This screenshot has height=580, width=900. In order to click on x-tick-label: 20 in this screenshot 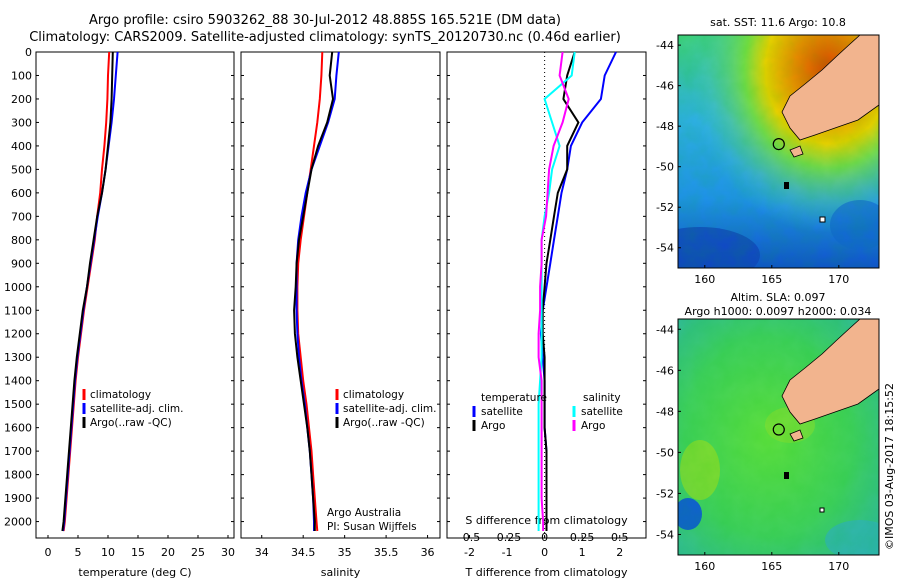, I will do `click(168, 552)`.